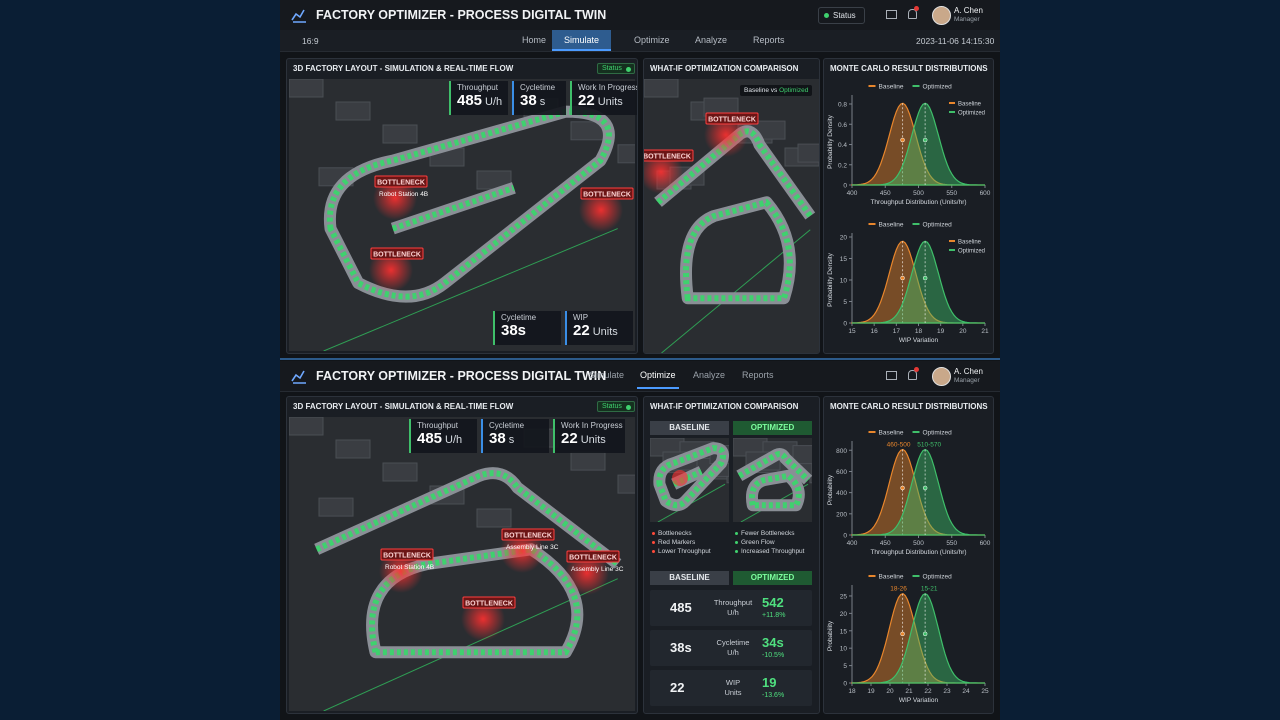 This screenshot has width=1280, height=720. Describe the element at coordinates (951, 543) in the screenshot. I see `x-tick-label: 550` at that location.